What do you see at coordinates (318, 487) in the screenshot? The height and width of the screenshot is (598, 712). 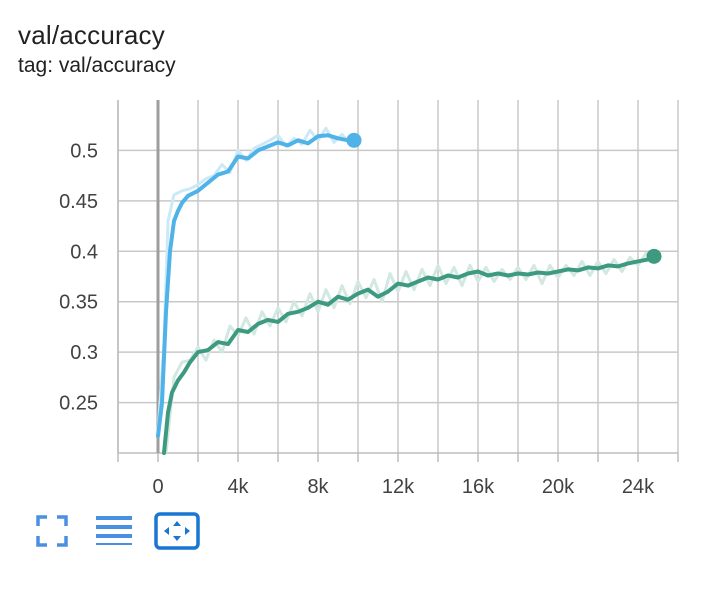 I see `x-tick-label: 8k` at bounding box center [318, 487].